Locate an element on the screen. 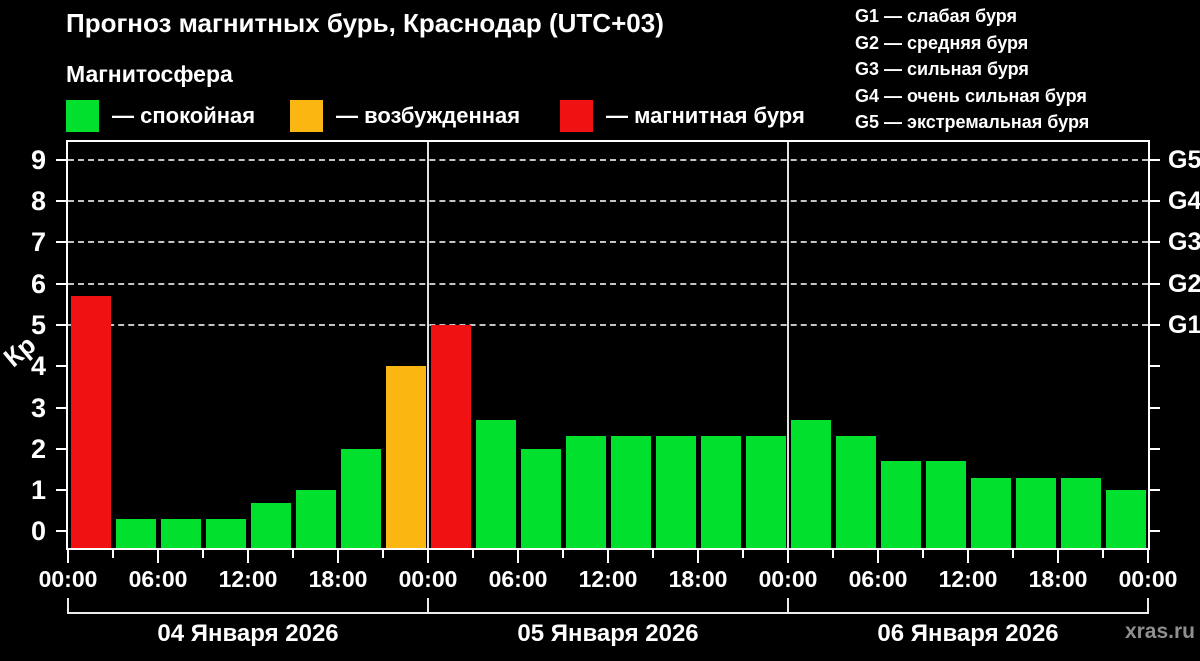 Image resolution: width=1200 pixels, height=661 pixels. legend-item-storm: — магнитная буря is located at coordinates (682, 116).